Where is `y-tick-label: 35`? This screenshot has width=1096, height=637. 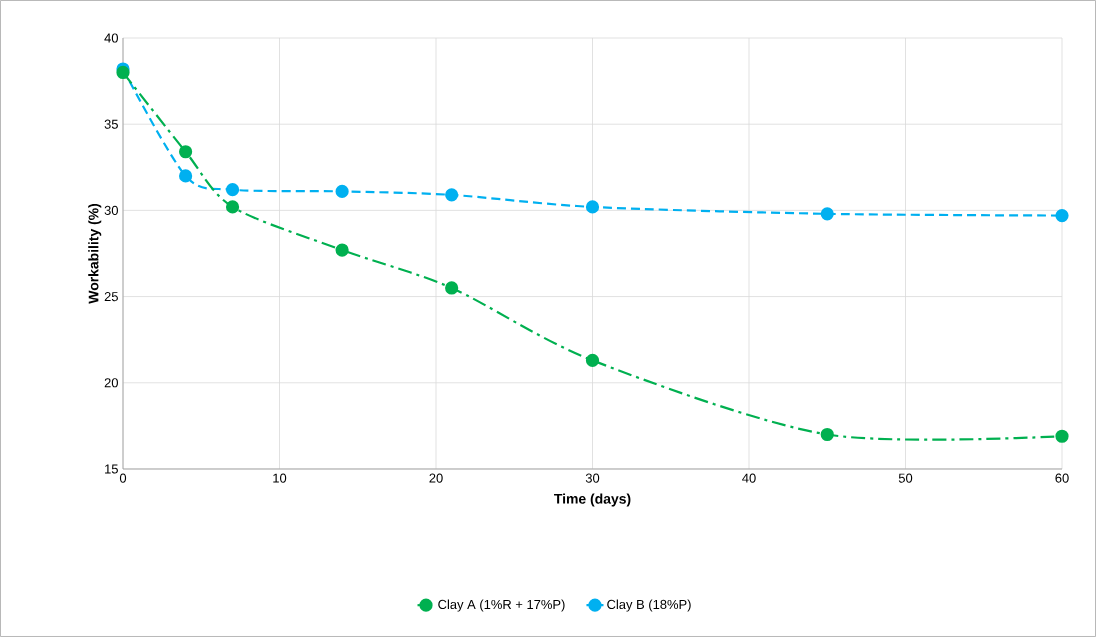
y-tick-label: 35 is located at coordinates (111, 124).